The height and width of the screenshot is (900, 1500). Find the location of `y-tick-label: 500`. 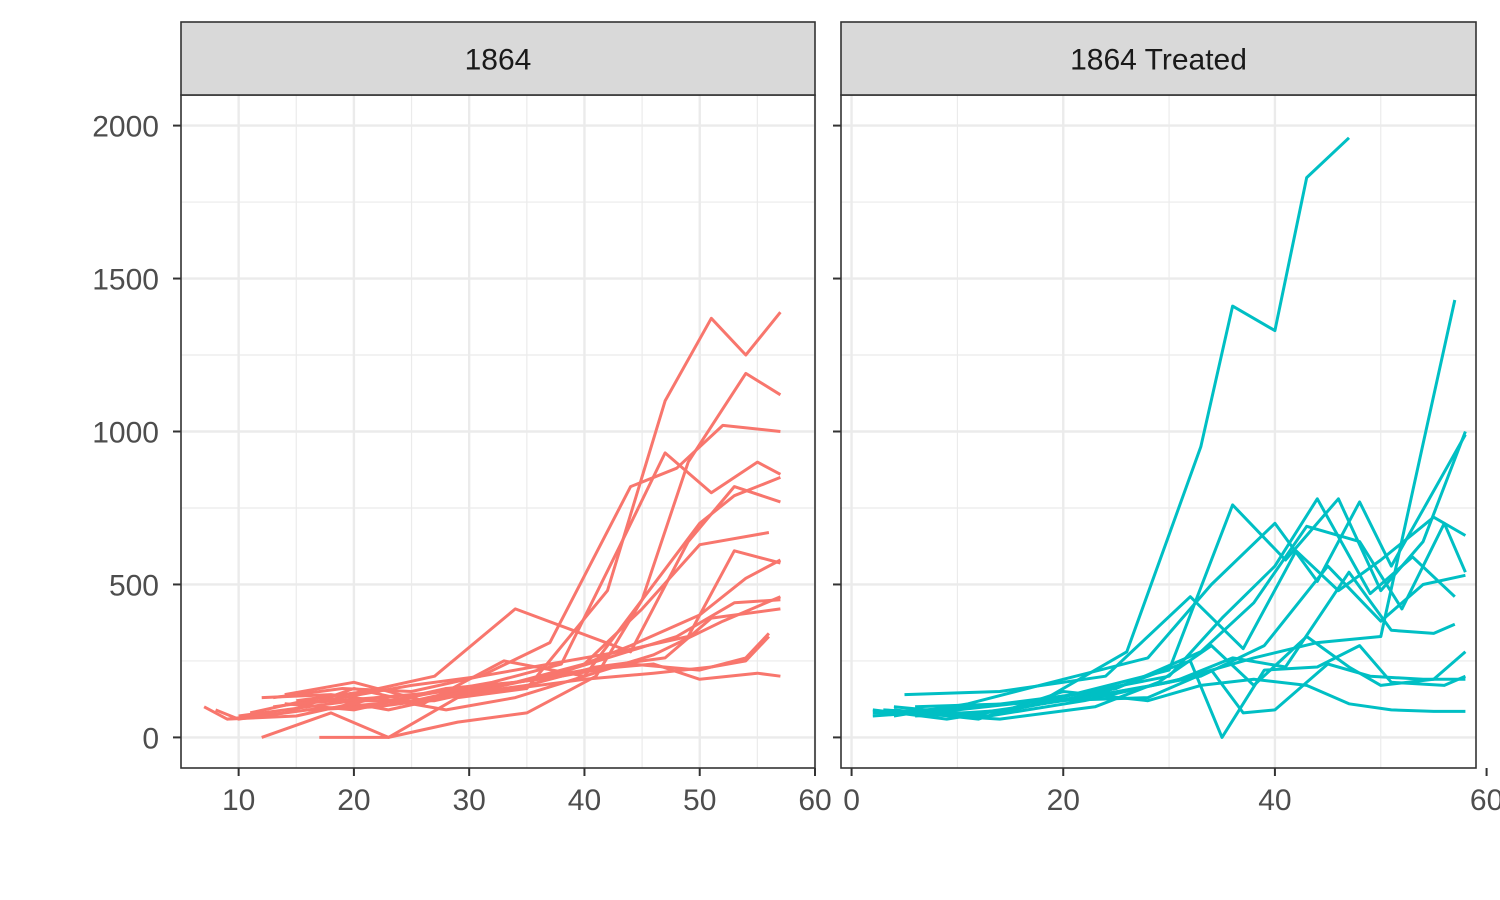

y-tick-label: 500 is located at coordinates (134, 585).